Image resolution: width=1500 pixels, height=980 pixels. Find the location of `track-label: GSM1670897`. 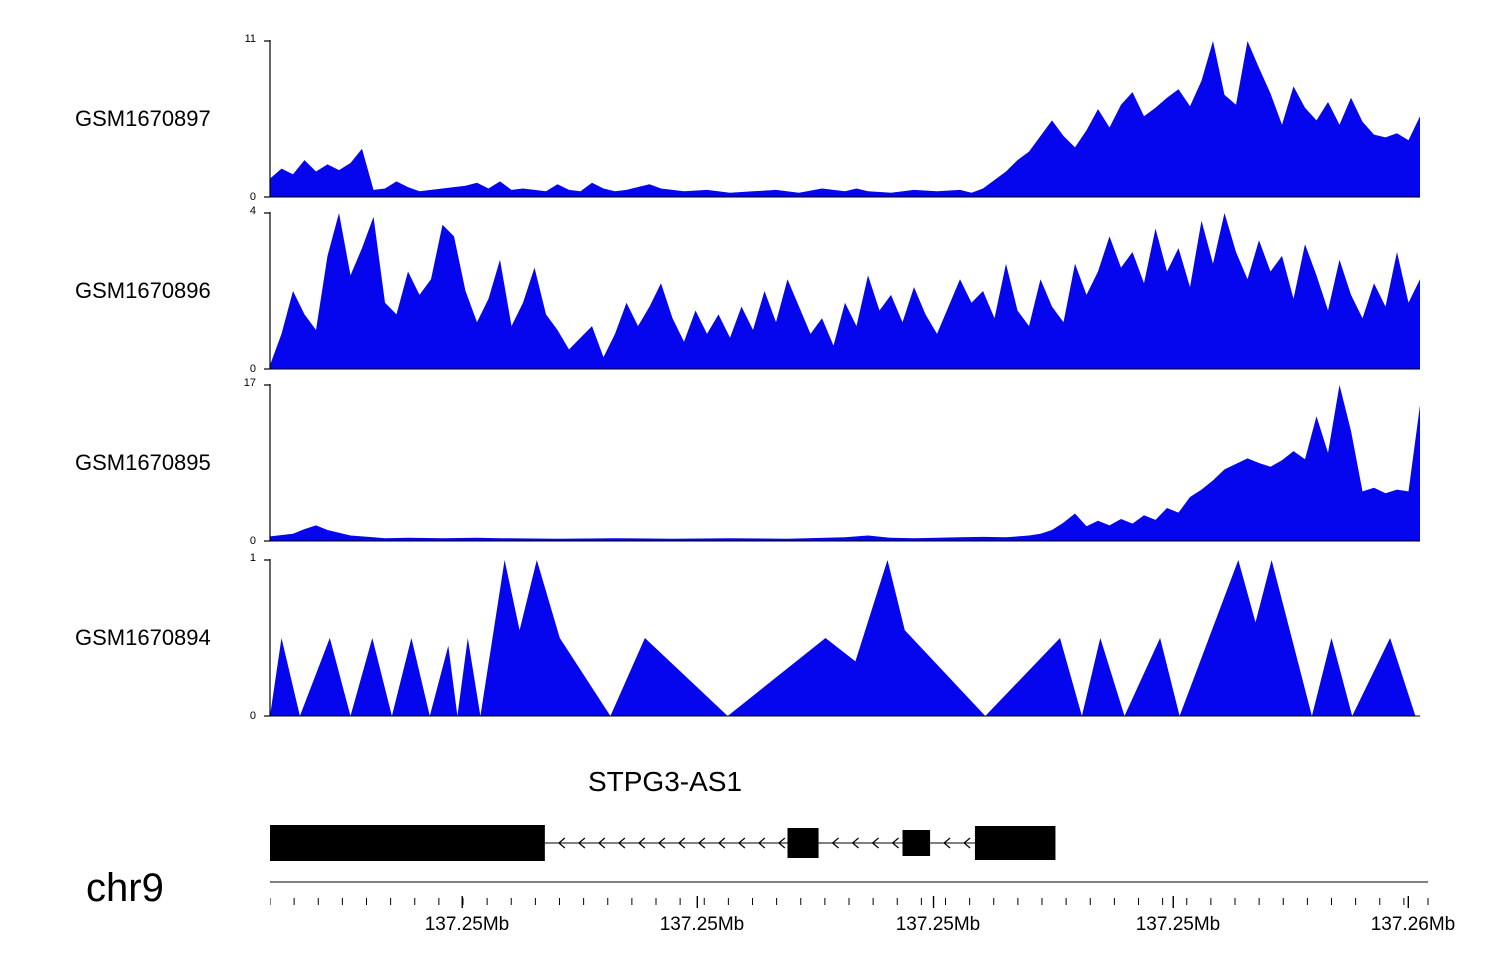

track-label: GSM1670897 is located at coordinates (143, 118).